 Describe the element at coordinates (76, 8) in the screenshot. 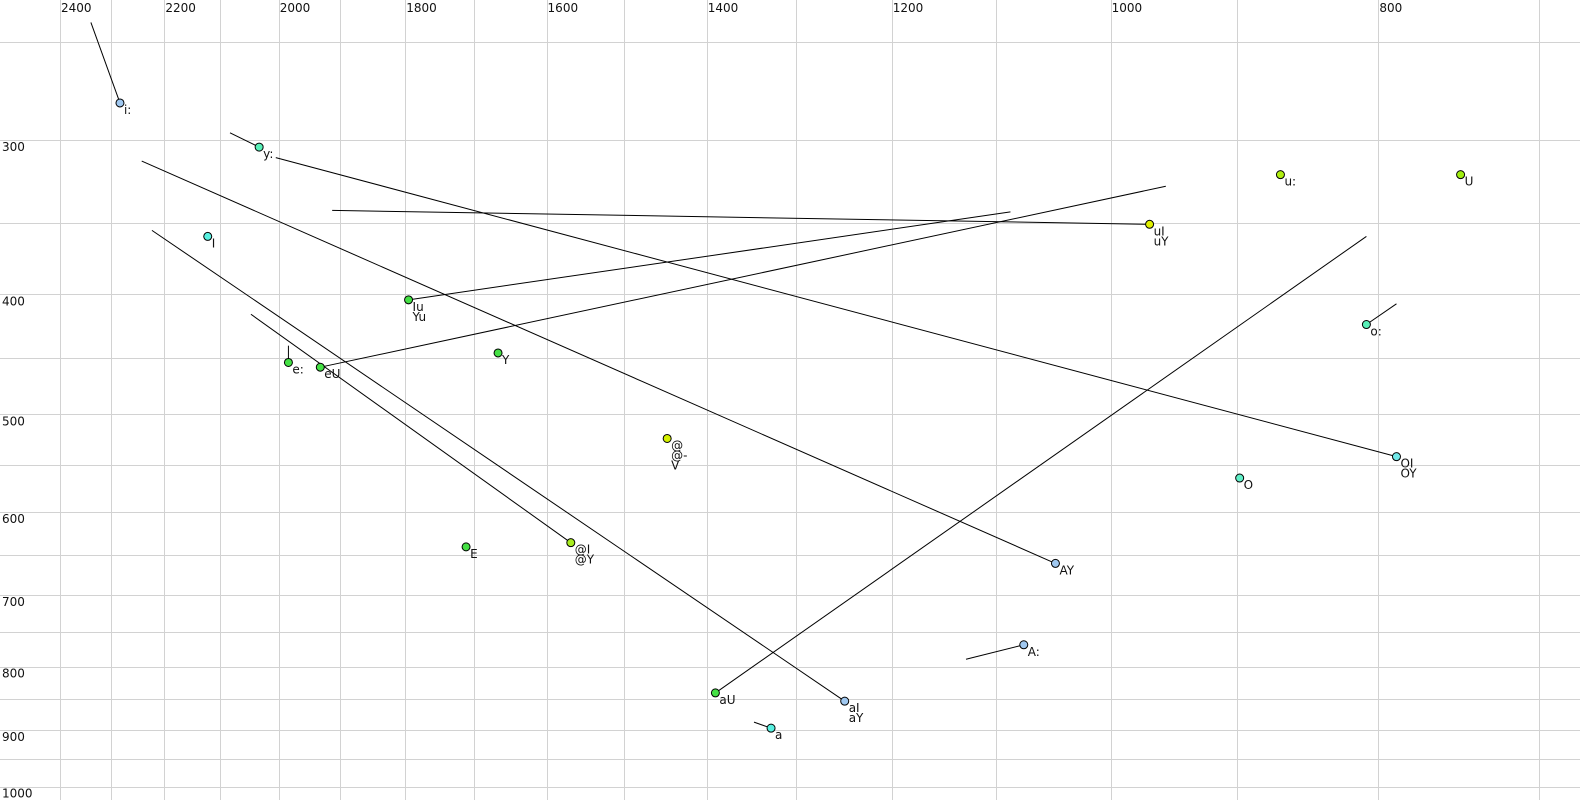

I see `x-tick-label: 2400` at that location.